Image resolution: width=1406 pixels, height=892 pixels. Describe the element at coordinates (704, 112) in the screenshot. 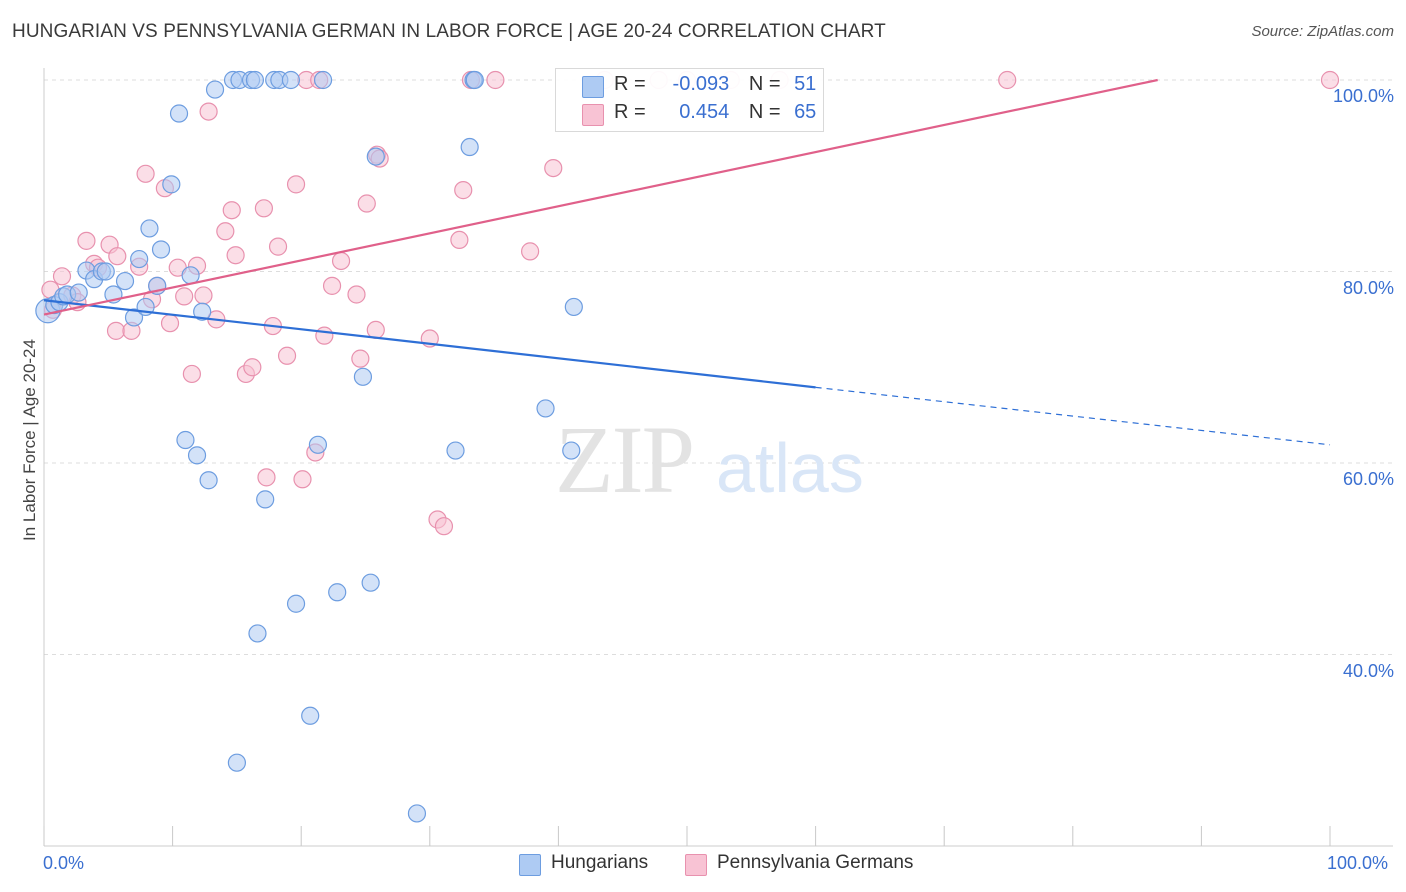

I see `pa-germans-r-value: 0.454` at that location.